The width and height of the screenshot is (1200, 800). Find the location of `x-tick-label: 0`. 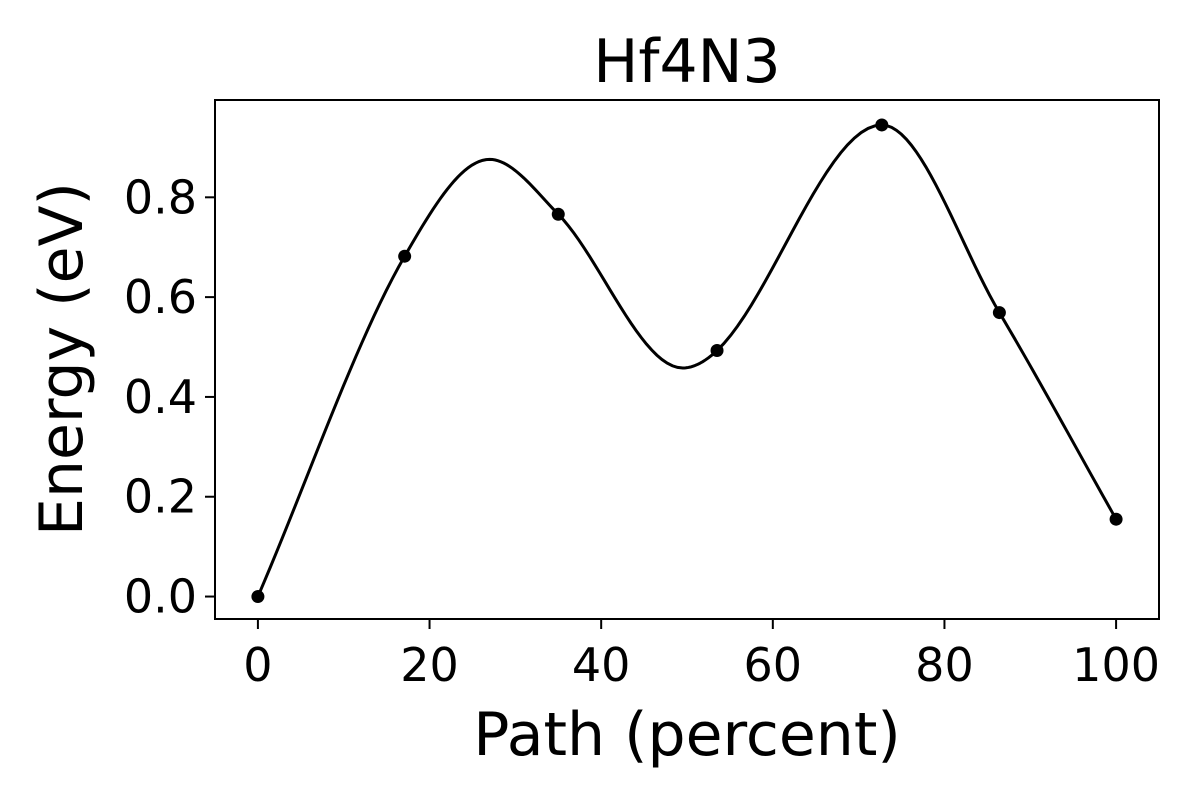

x-tick-label: 0 is located at coordinates (257, 665).